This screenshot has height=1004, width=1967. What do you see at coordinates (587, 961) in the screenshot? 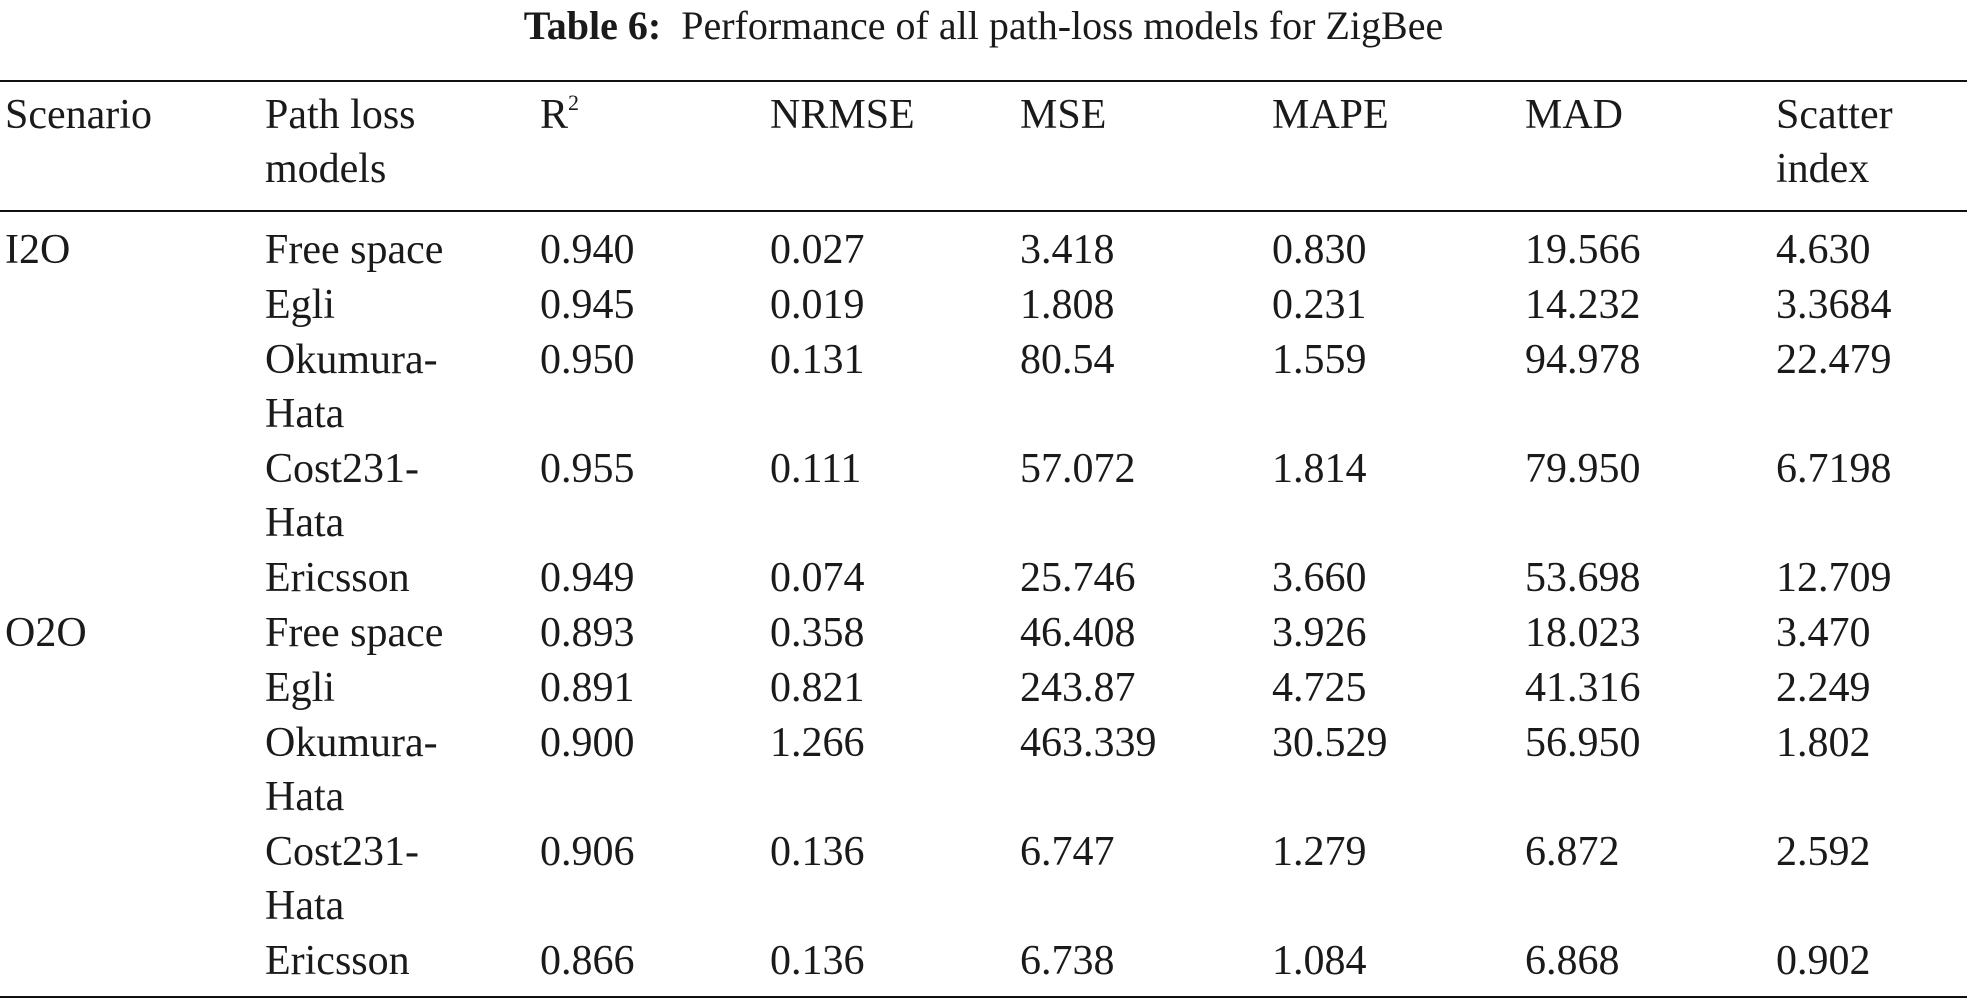
I see `row-r-squared: 0.866` at bounding box center [587, 961].